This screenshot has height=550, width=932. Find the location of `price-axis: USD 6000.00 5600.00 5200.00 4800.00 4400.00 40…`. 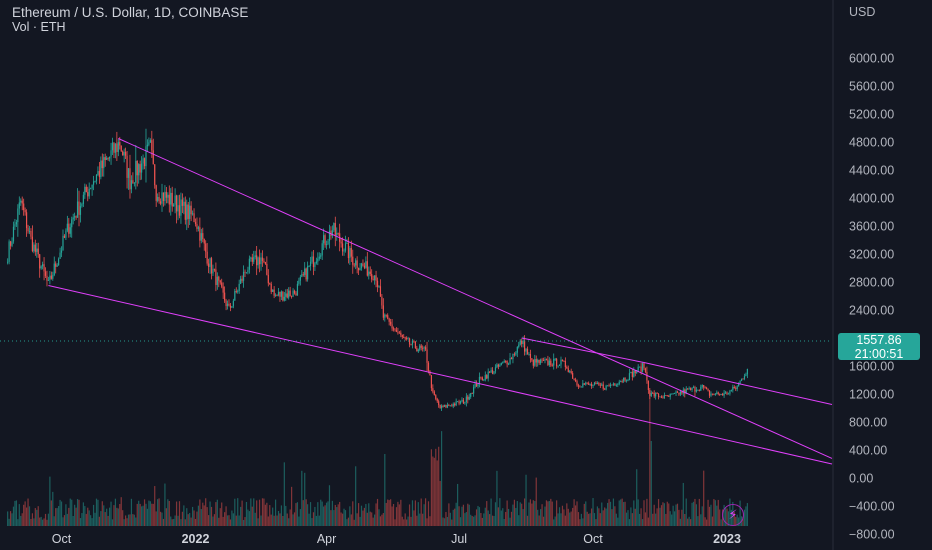

price-axis: USD 6000.00 5600.00 5200.00 4800.00 4400.00 40… is located at coordinates (872, 273).